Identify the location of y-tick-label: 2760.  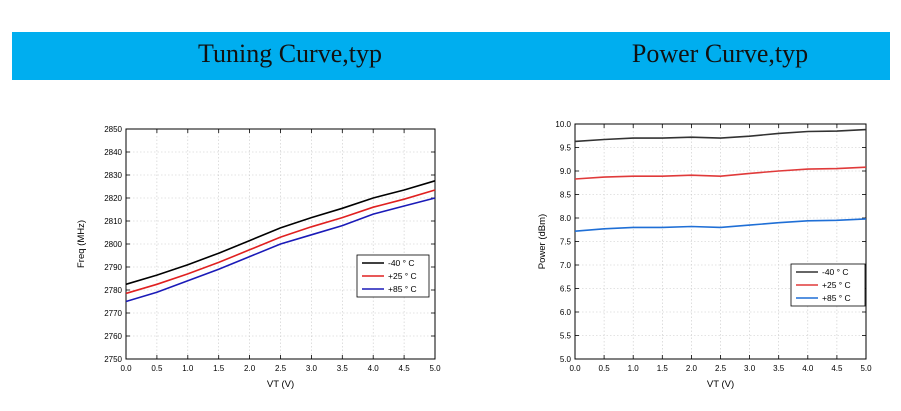
(113, 336).